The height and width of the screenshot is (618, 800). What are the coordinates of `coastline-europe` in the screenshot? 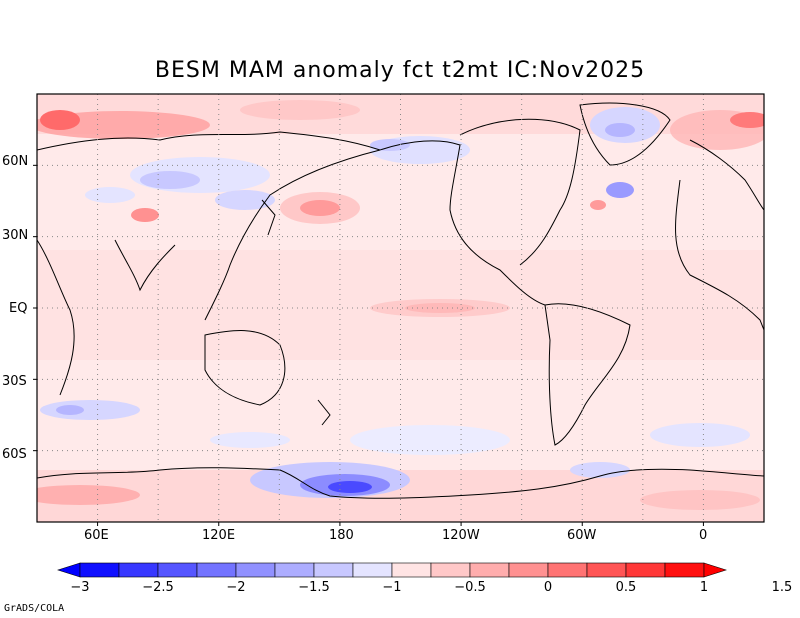 It's located at (726, 175).